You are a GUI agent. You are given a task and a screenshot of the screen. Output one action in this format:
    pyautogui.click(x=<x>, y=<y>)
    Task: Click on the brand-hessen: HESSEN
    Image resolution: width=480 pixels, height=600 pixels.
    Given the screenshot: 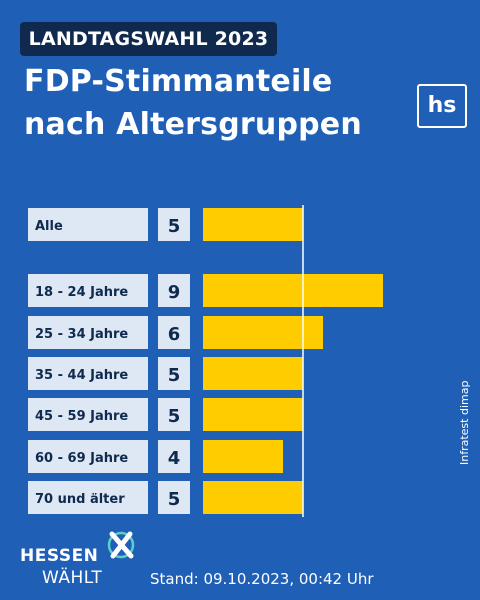 What is the action you would take?
    pyautogui.click(x=59, y=556)
    